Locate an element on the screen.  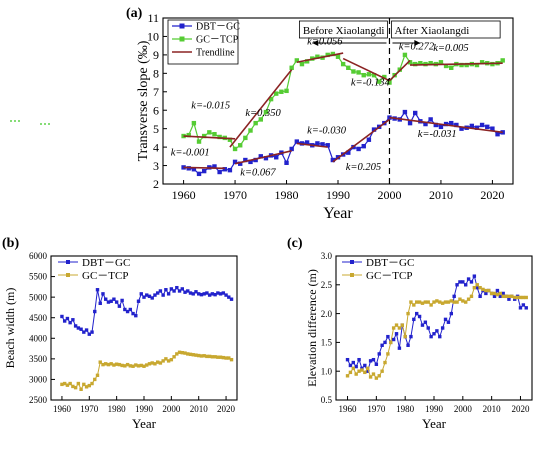
y-tick-label: 3500 is located at coordinates (38, 359).